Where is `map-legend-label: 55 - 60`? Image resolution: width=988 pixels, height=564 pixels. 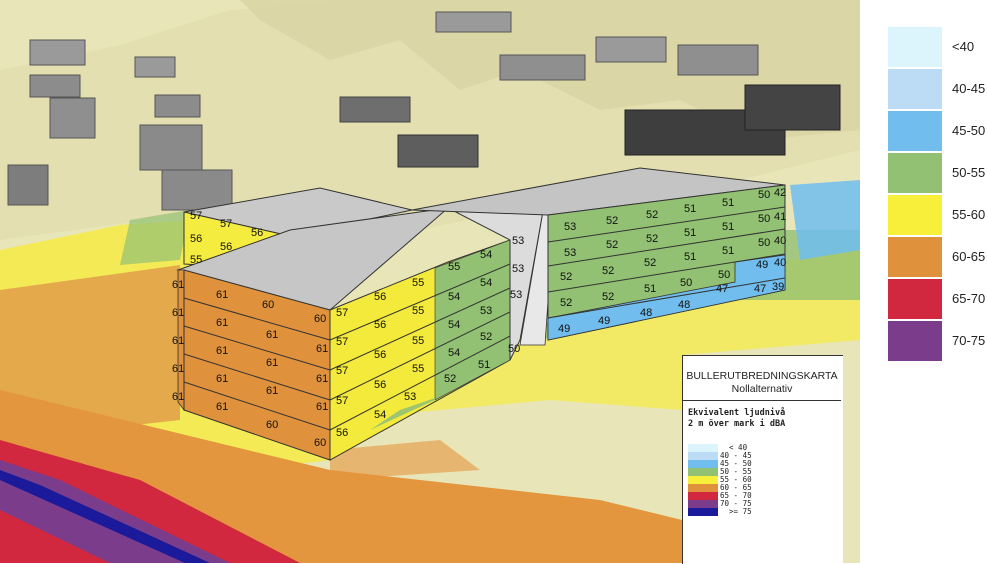 map-legend-label: 55 - 60 is located at coordinates (736, 479).